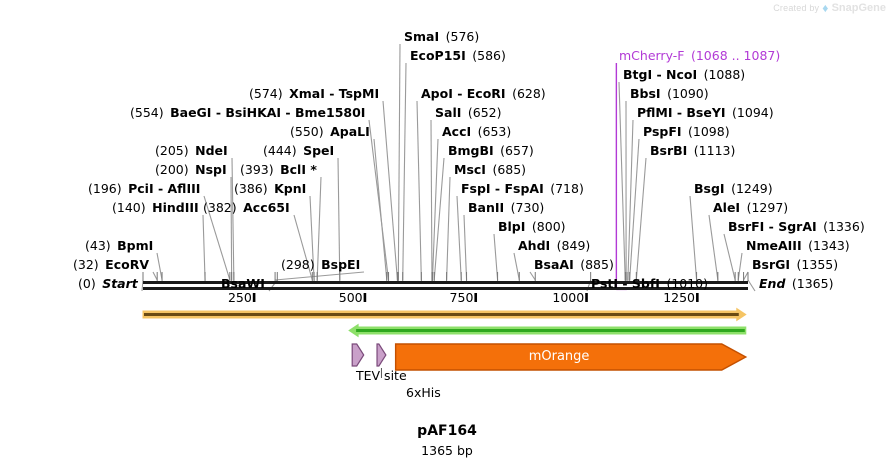  What do you see at coordinates (796, 283) in the screenshot?
I see `enzyme-label-end: End (1365)` at bounding box center [796, 283].